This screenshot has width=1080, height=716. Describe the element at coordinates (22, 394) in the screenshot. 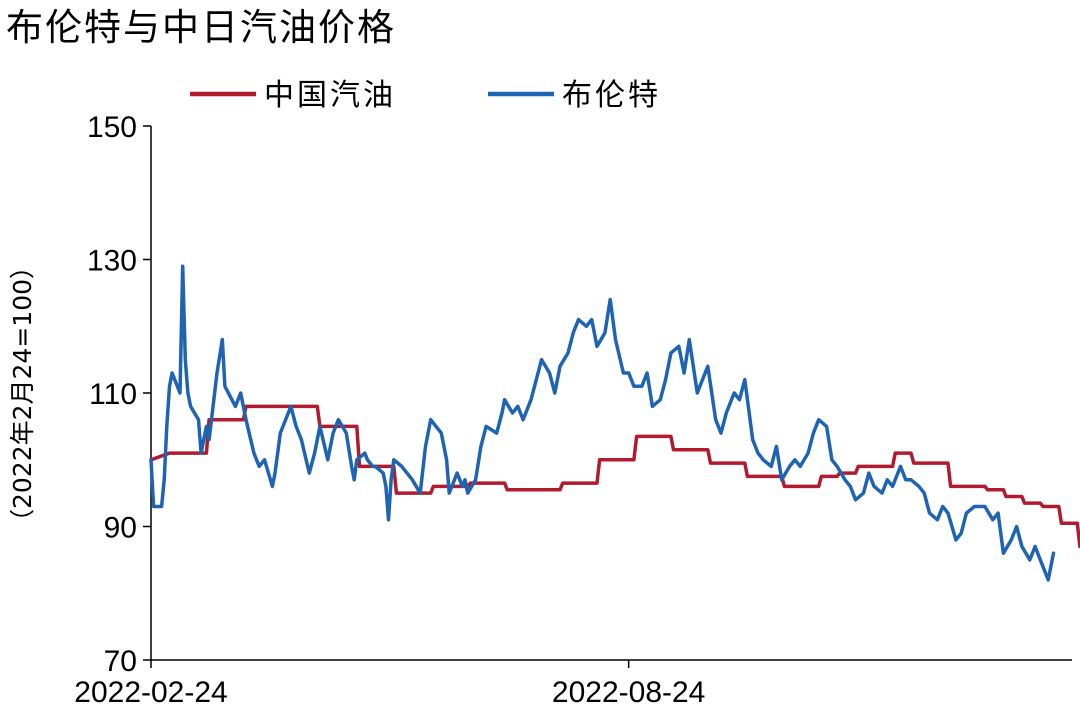

I see `y-axis-label: （2022年2月24=100）` at that location.